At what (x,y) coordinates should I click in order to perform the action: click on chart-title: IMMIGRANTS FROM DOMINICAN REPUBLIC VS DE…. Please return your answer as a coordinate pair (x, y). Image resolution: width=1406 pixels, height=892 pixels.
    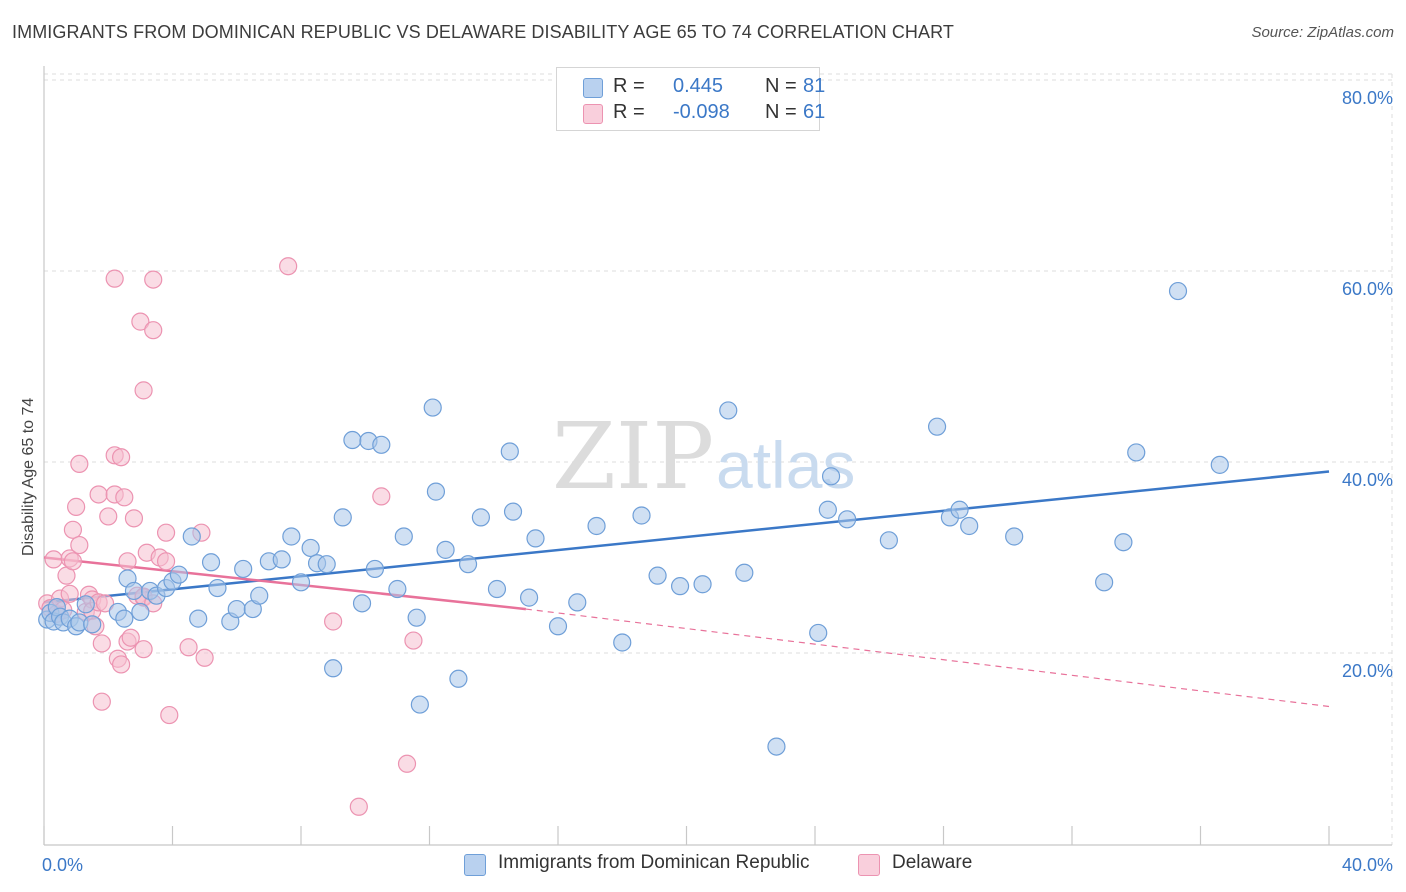
    Looking at the image, I should click on (483, 32).